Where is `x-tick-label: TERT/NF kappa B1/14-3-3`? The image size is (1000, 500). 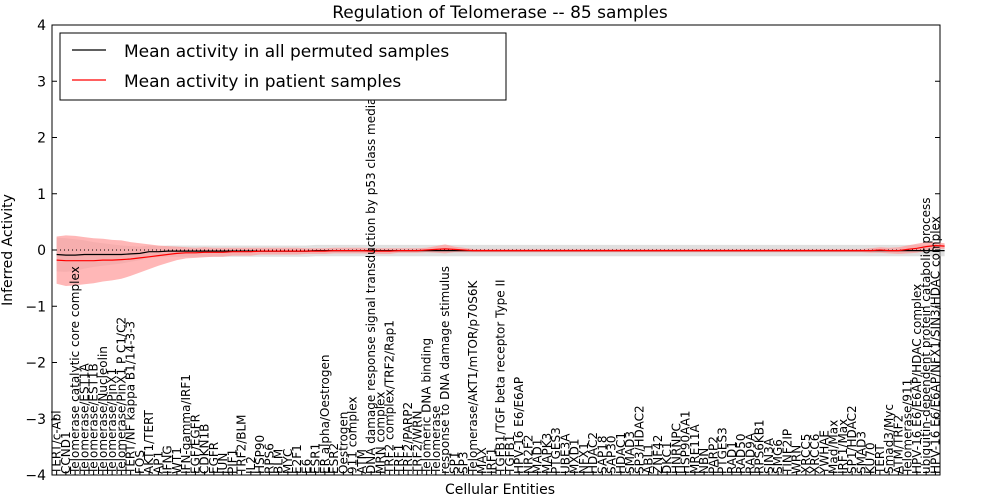 x-tick-label: TERT/NF kappa B1/14-3-3 is located at coordinates (131, 398).